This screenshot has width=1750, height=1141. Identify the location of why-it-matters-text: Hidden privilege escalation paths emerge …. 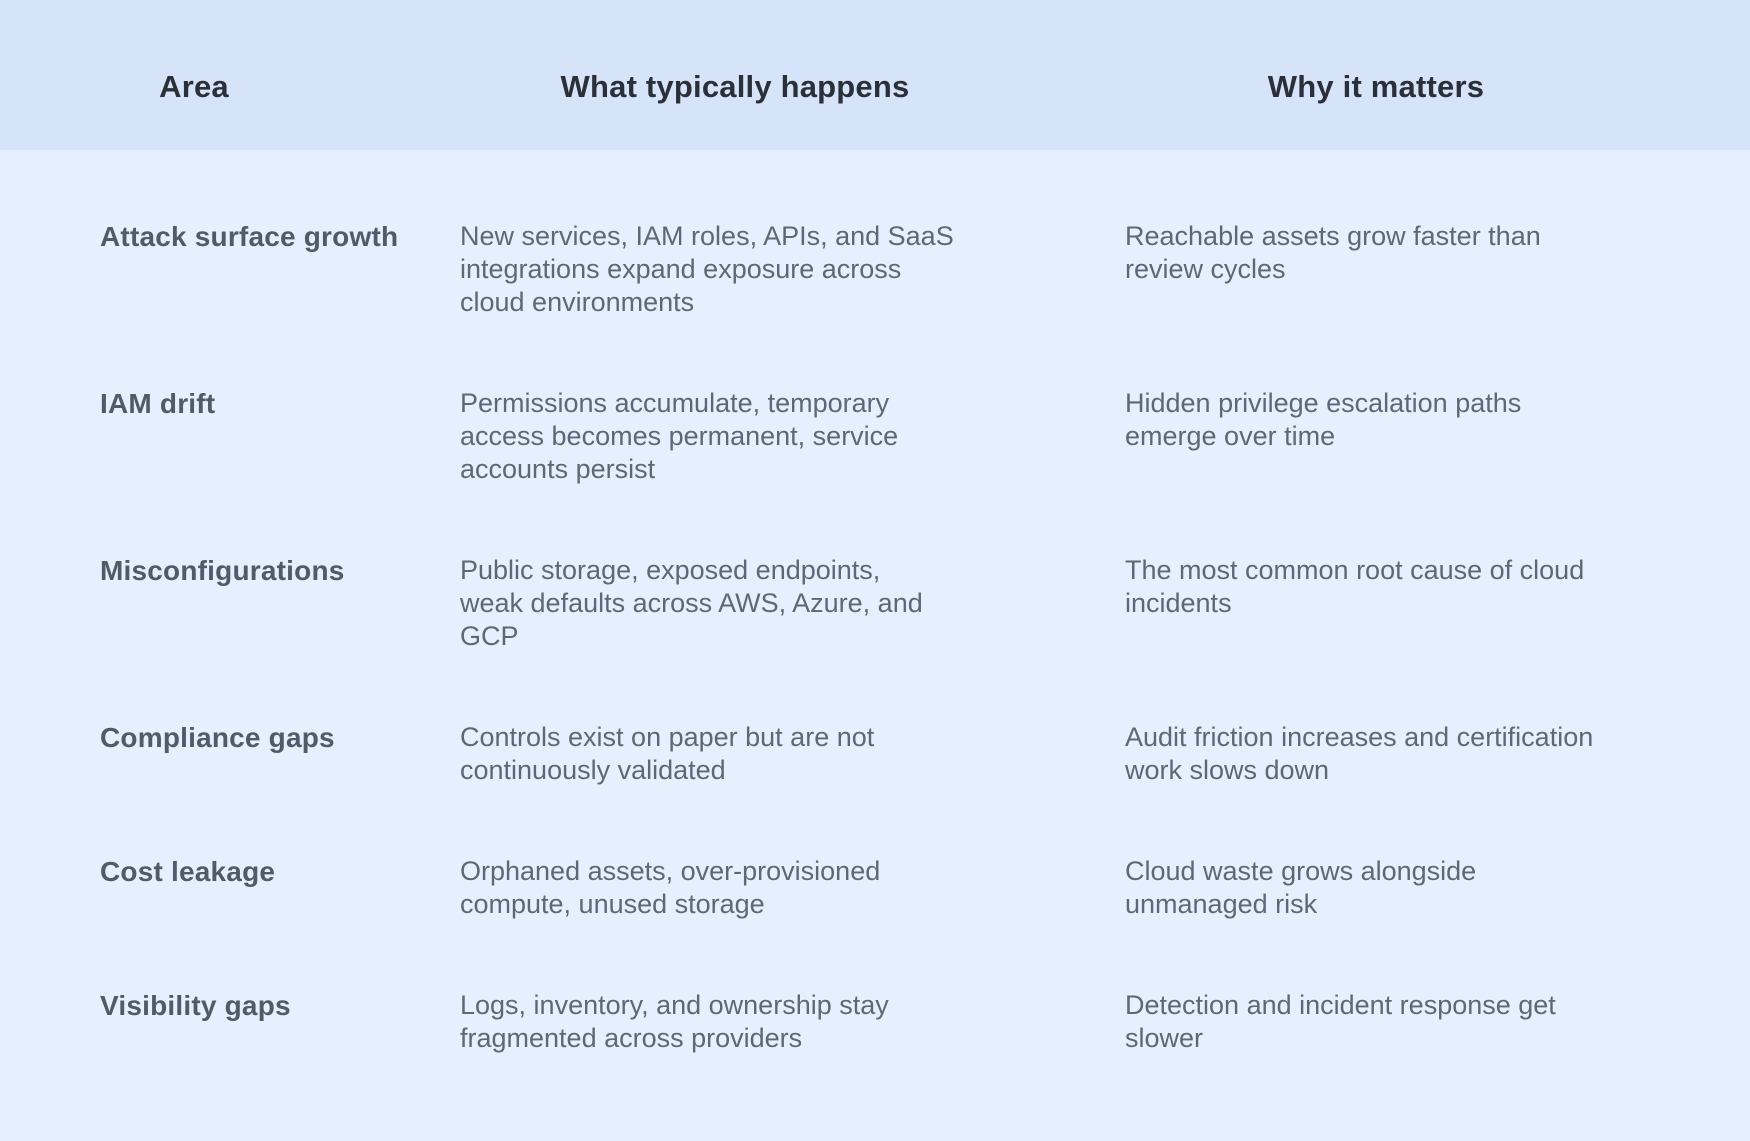
(1323, 419).